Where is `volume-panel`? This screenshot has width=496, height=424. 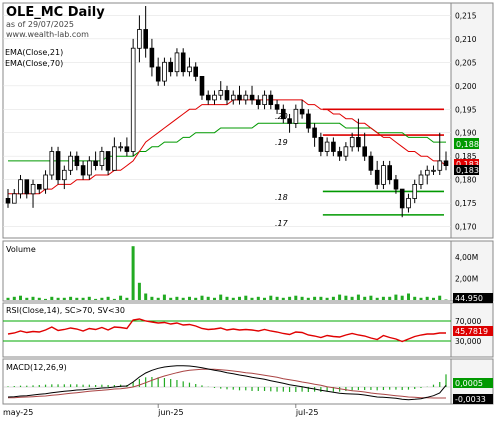
volume-panel is located at coordinates (227, 271).